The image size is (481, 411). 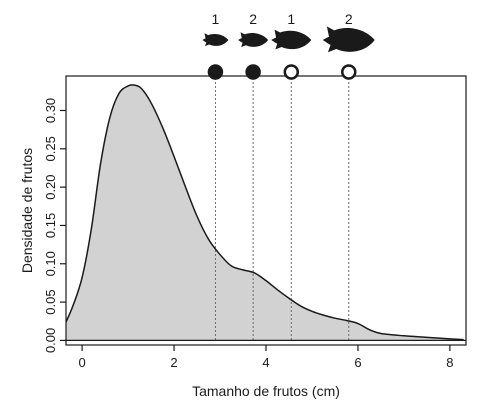 What do you see at coordinates (265, 362) in the screenshot?
I see `x-tick-label-4: 4` at bounding box center [265, 362].